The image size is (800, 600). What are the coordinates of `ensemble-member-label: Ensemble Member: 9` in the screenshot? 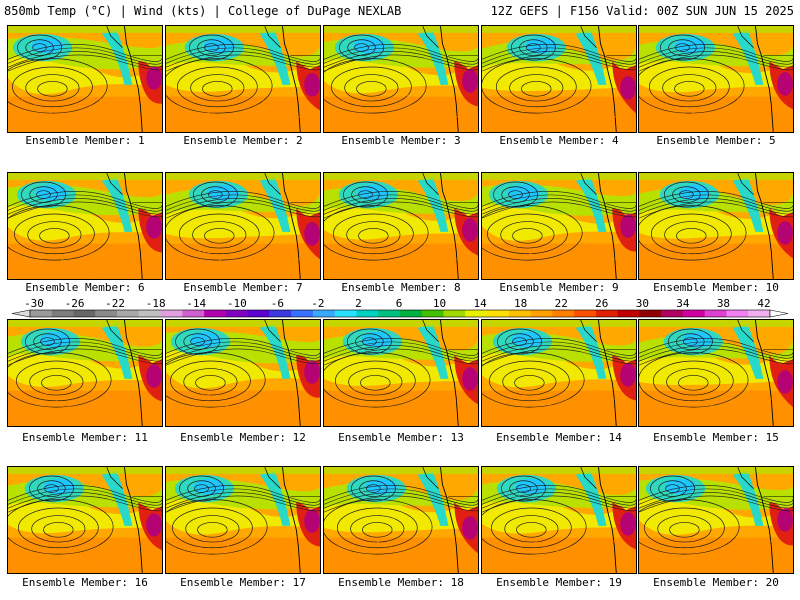 It's located at (559, 287).